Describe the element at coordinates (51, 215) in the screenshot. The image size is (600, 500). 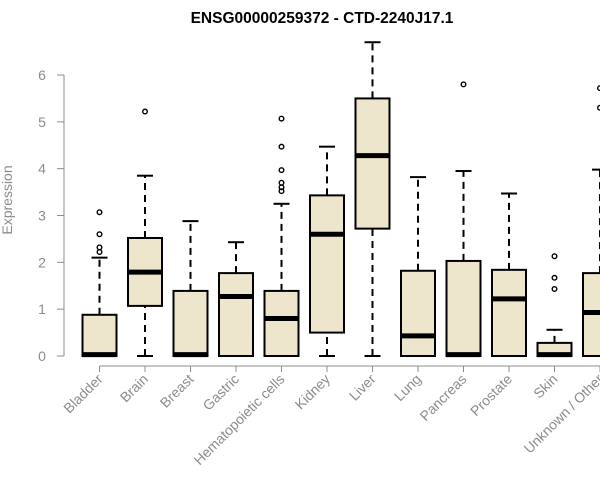
I see `y-axis: 0 1 2 3 4 5 6` at that location.